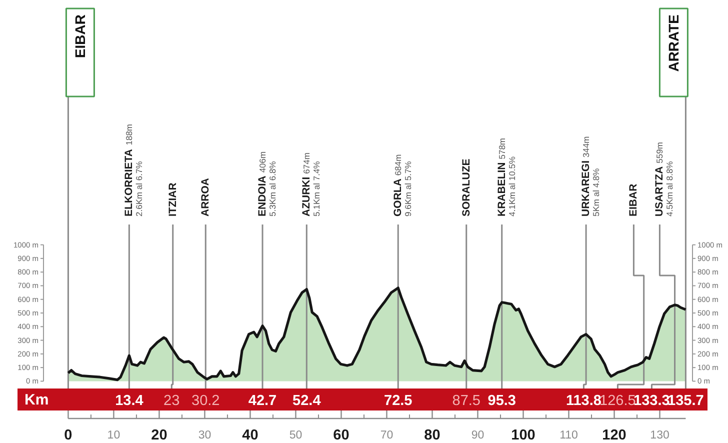  What do you see at coordinates (307, 163) in the screenshot?
I see `text: 674m` at bounding box center [307, 163].